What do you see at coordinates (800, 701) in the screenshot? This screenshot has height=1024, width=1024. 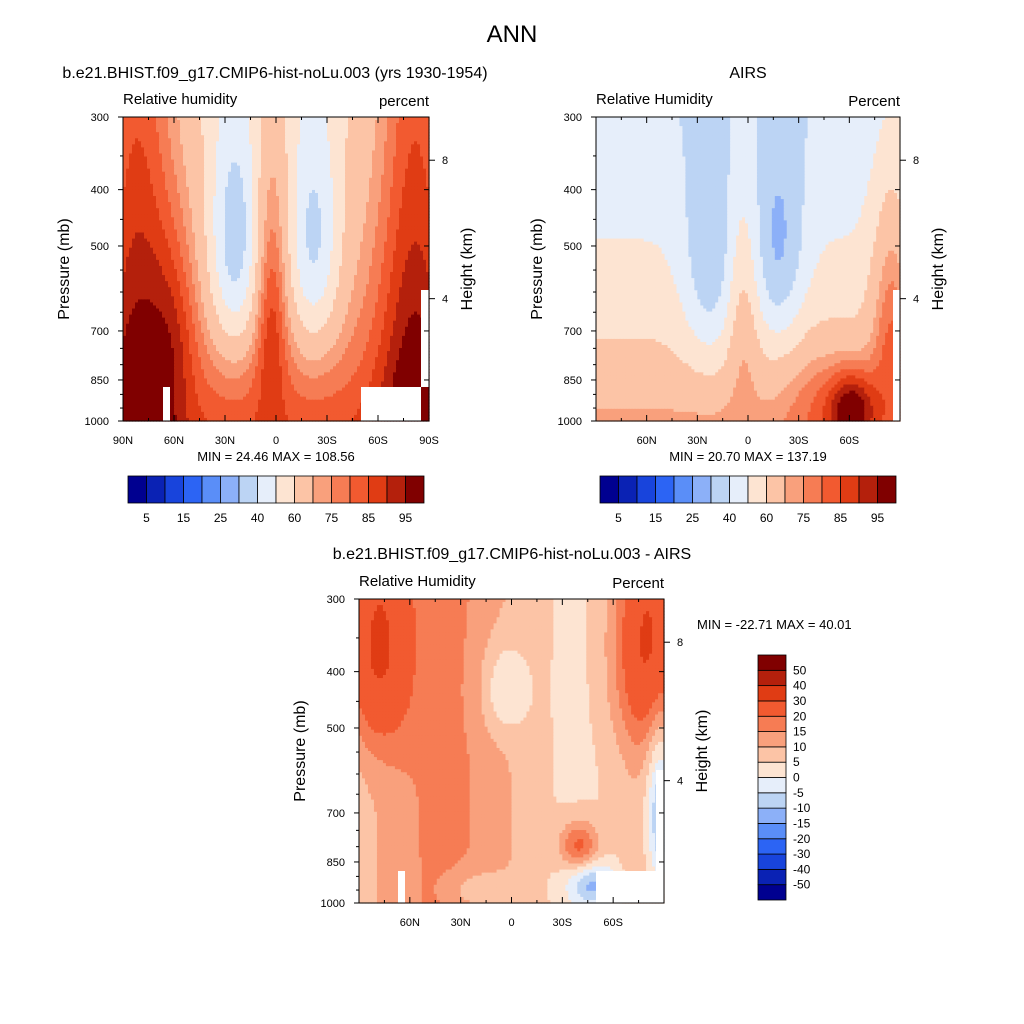 I see `colorbar-label: 30` at bounding box center [800, 701].